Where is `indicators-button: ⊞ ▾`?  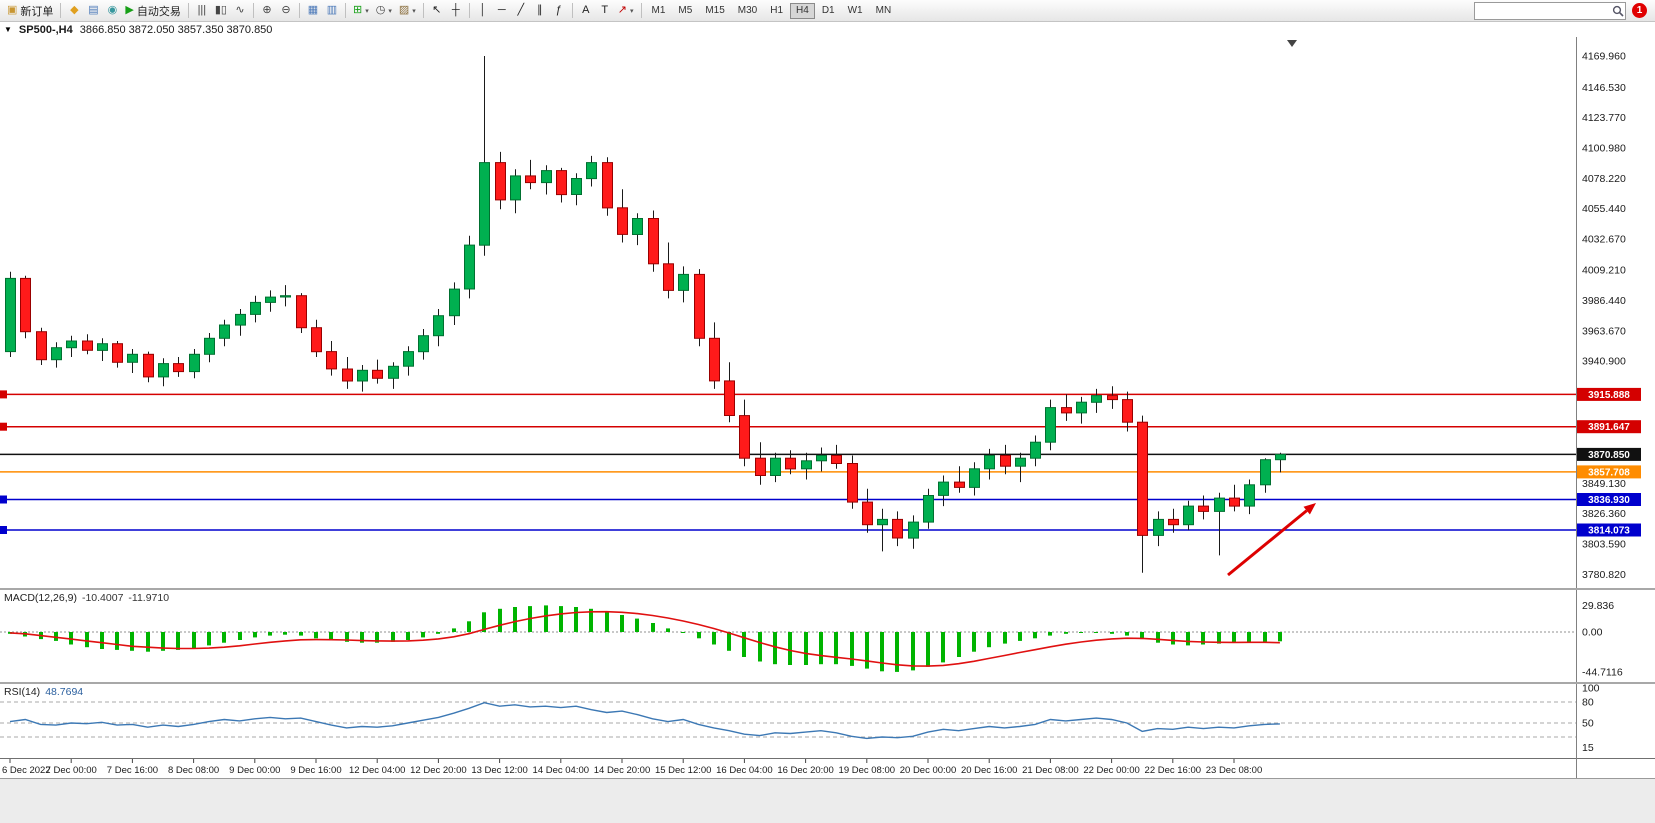 indicators-button: ⊞ ▾ is located at coordinates (361, 11).